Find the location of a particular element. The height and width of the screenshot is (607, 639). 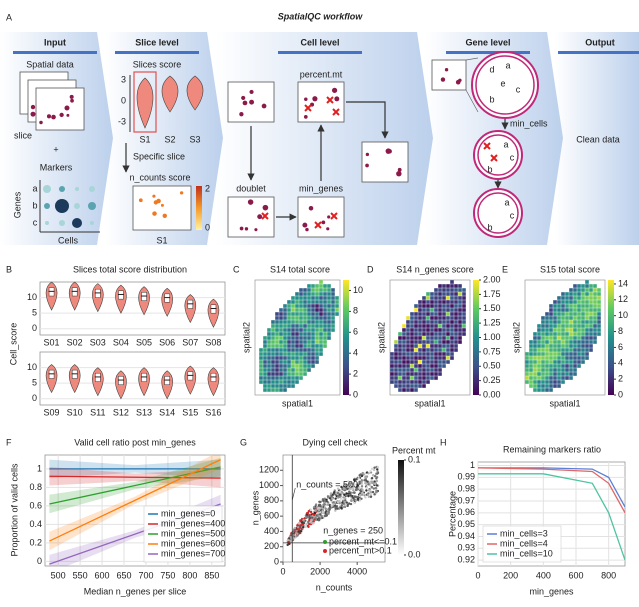

plot-frame is located at coordinates (565, 337).